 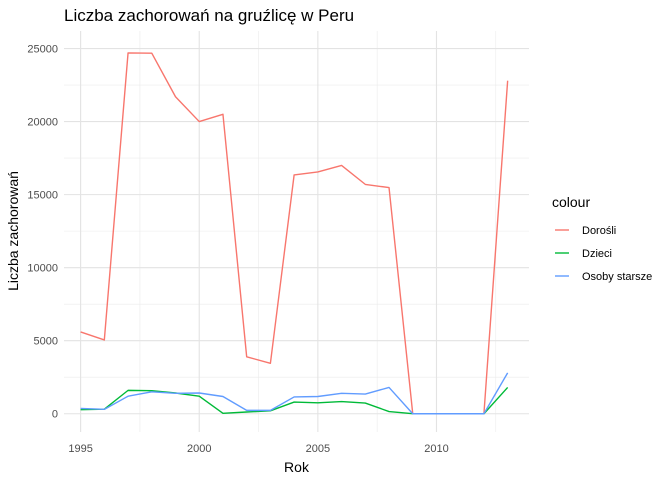 What do you see at coordinates (297, 467) in the screenshot?
I see `x-axis-title: Rok` at bounding box center [297, 467].